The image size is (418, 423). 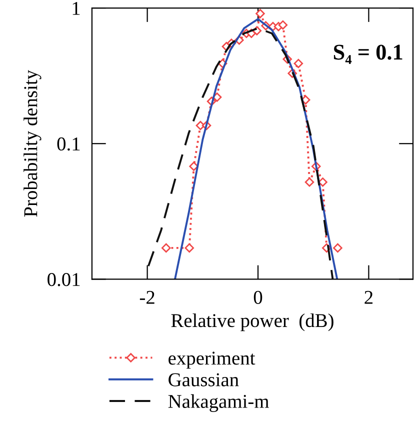 I want to click on y-tick-label: 0.01, so click(x=64, y=279).